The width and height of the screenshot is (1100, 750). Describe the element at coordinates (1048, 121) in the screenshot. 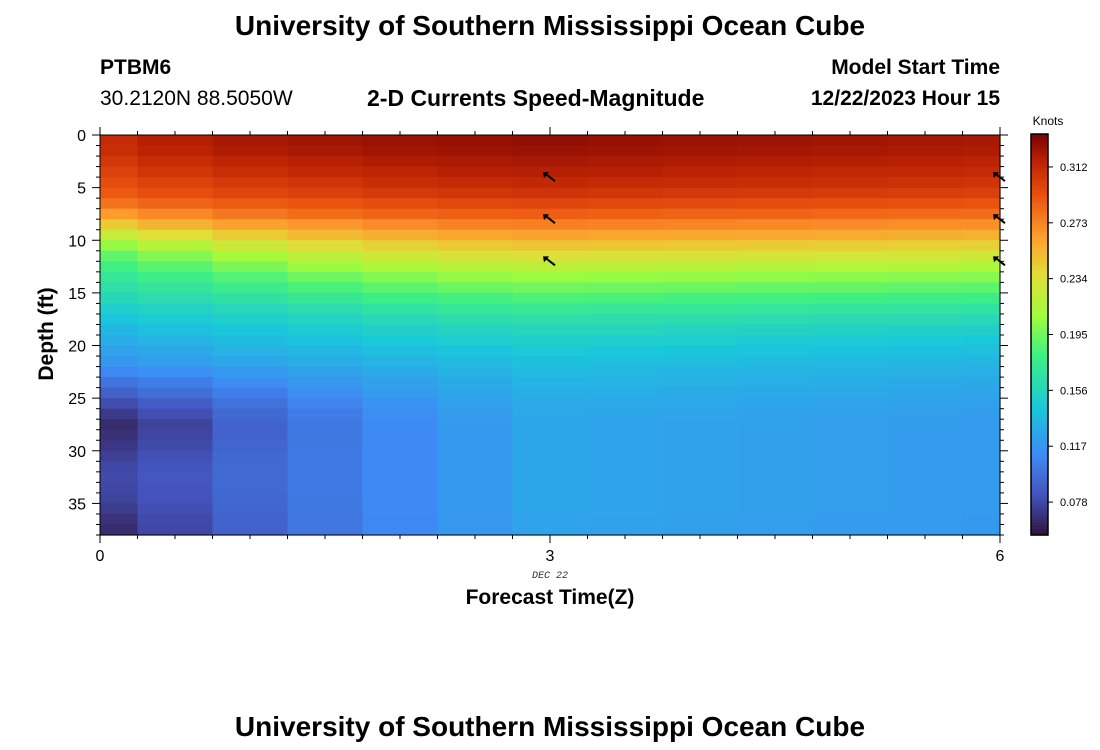

I see `colorbar-label: Knots` at that location.